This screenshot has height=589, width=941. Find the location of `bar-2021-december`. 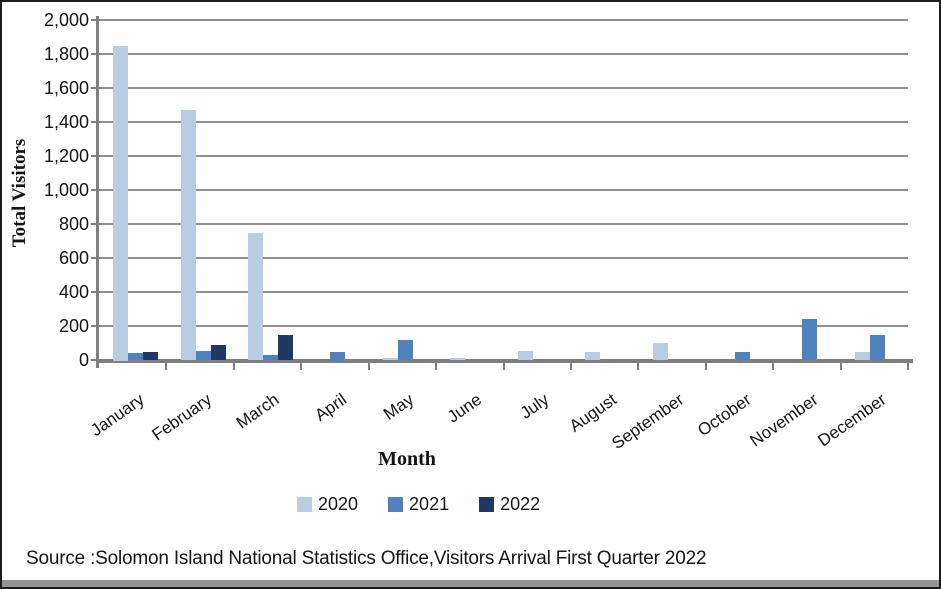

bar-2021-december is located at coordinates (877, 347).